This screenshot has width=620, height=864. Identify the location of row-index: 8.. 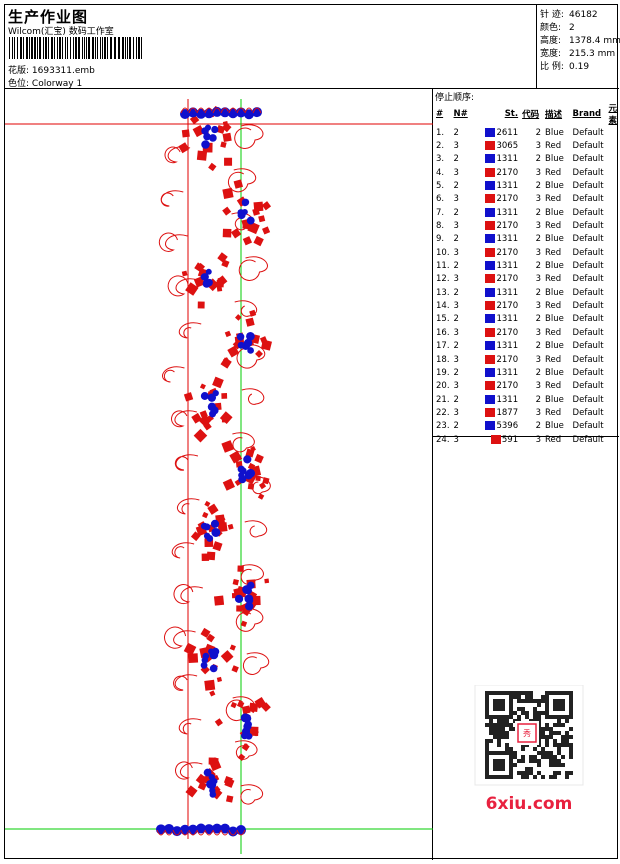
(440, 226).